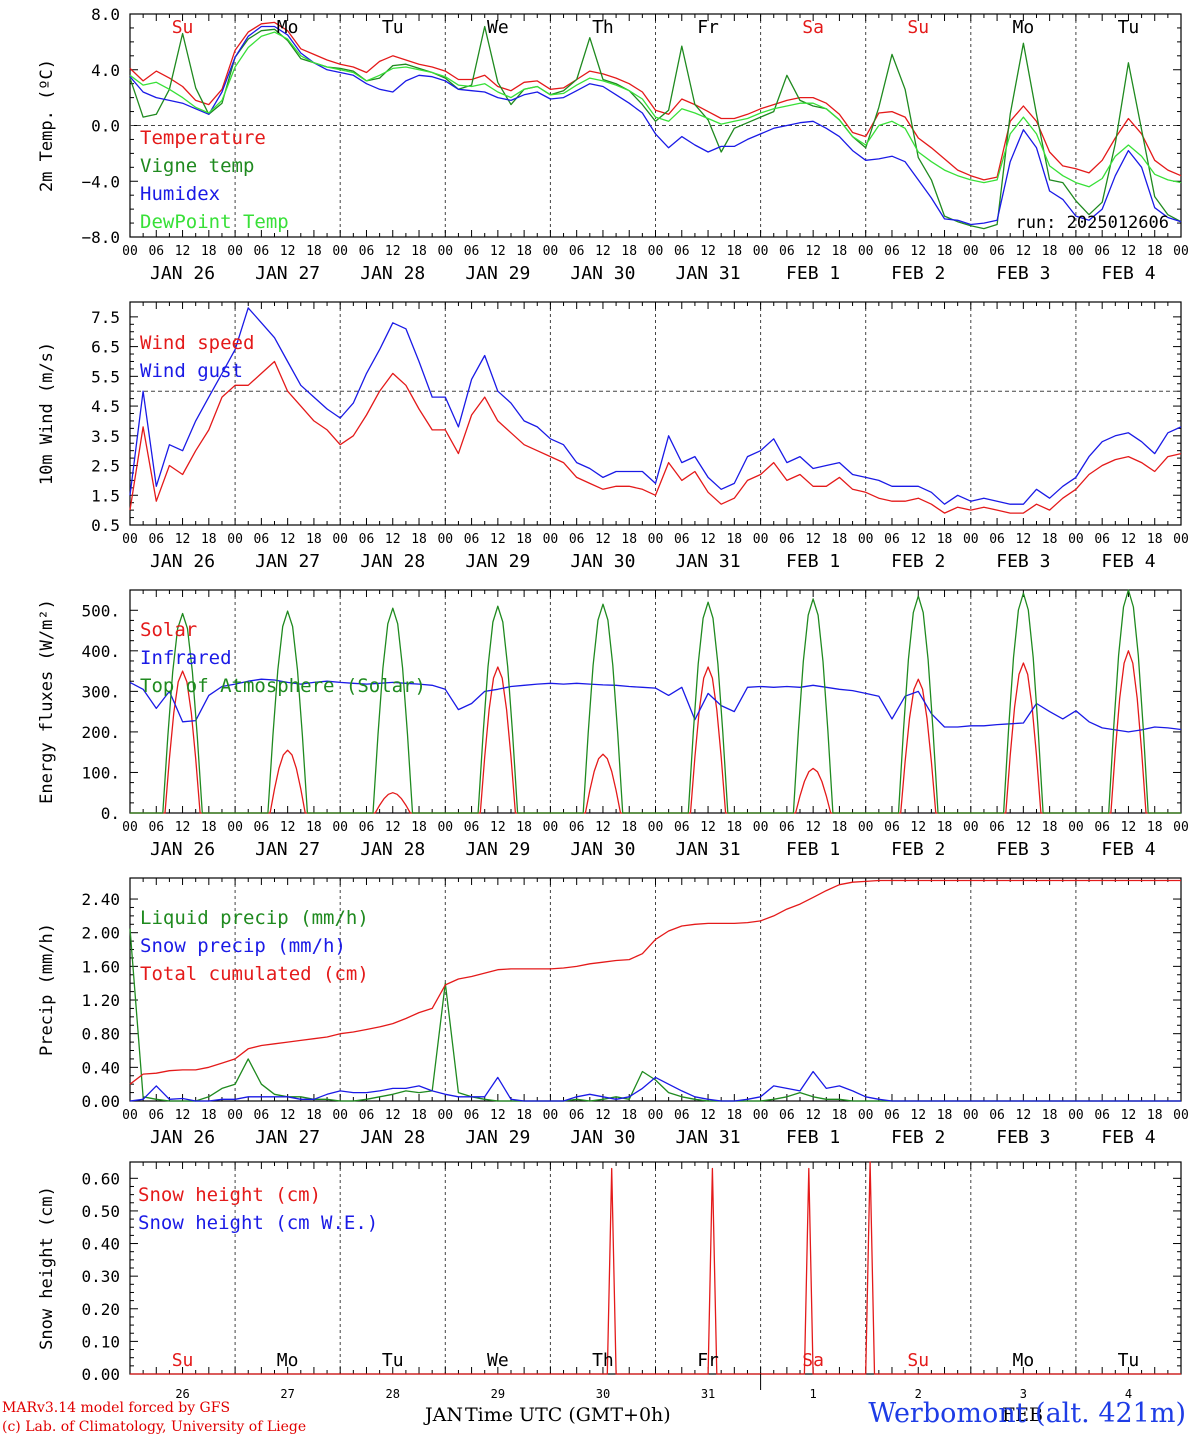 Image resolution: width=1194 pixels, height=1444 pixels. Describe the element at coordinates (603, 1360) in the screenshot. I see `weekday-label: Th` at that location.